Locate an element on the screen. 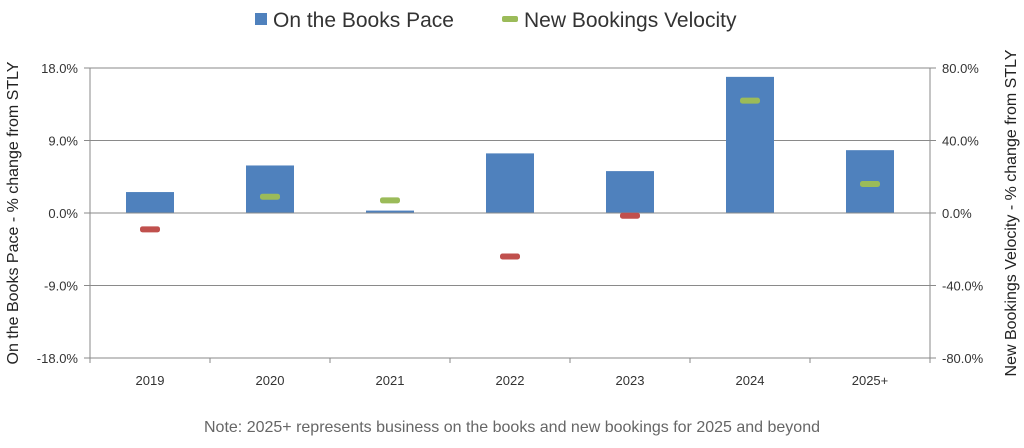  category-labels: 2019 2020 2021 2022 2023 2024 2025+ is located at coordinates (512, 380).